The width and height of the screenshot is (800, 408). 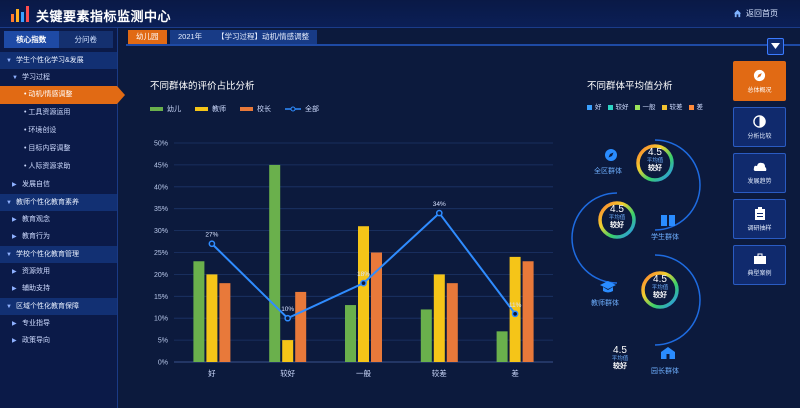 I want to click on line-series-all, so click(x=363, y=265).